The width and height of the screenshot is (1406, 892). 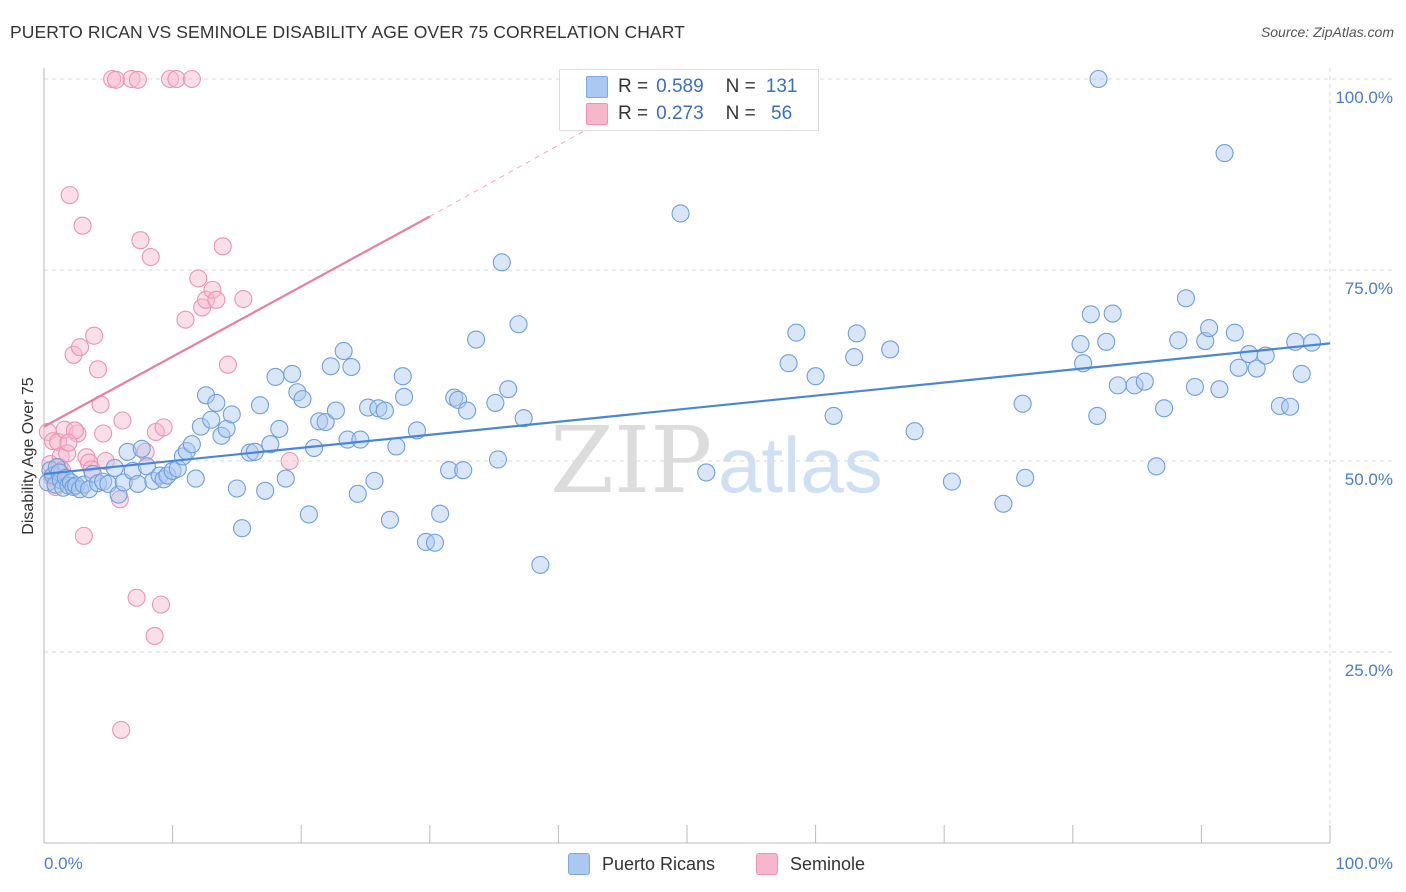 What do you see at coordinates (689, 100) in the screenshot?
I see `correlation-legend: R = 0.589 N = 131 R = 0.273 N = 56` at bounding box center [689, 100].